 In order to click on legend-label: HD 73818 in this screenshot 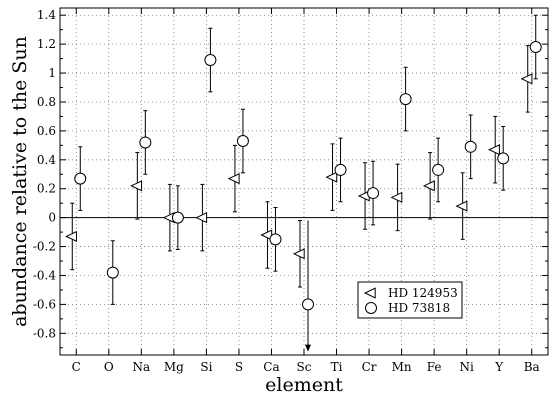, I will do `click(419, 308)`.